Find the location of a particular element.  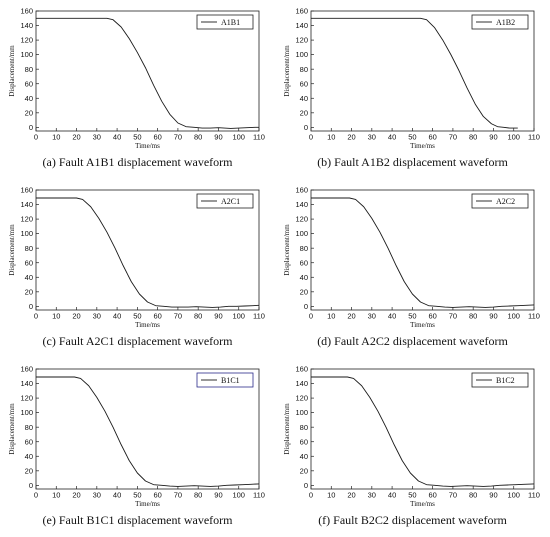

chart-a-y-tick-label: 0 is located at coordinates (31, 127).